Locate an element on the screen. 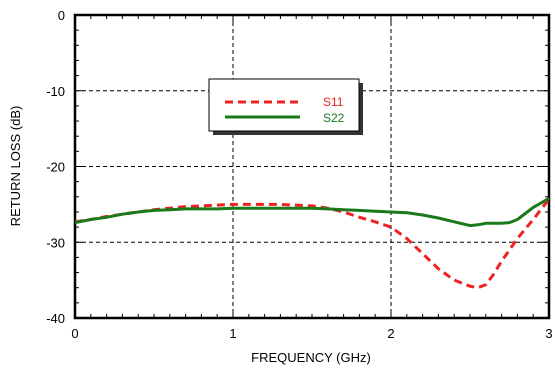 The image size is (555, 375). y-axis-title: RETURN LOSS (dB) is located at coordinates (15, 166).